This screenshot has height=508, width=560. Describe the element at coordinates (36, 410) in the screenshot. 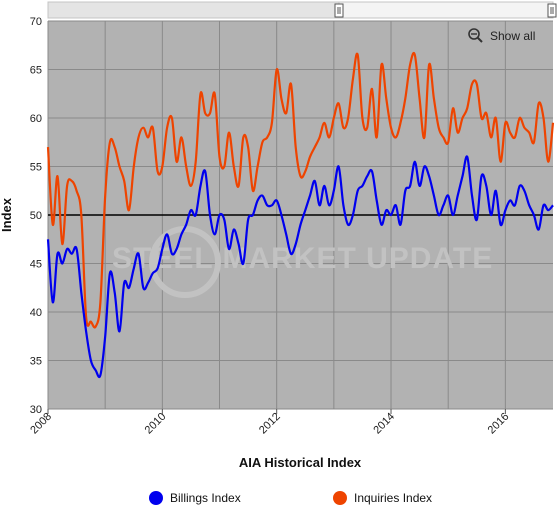

I see `y-tick-label: 30` at that location.